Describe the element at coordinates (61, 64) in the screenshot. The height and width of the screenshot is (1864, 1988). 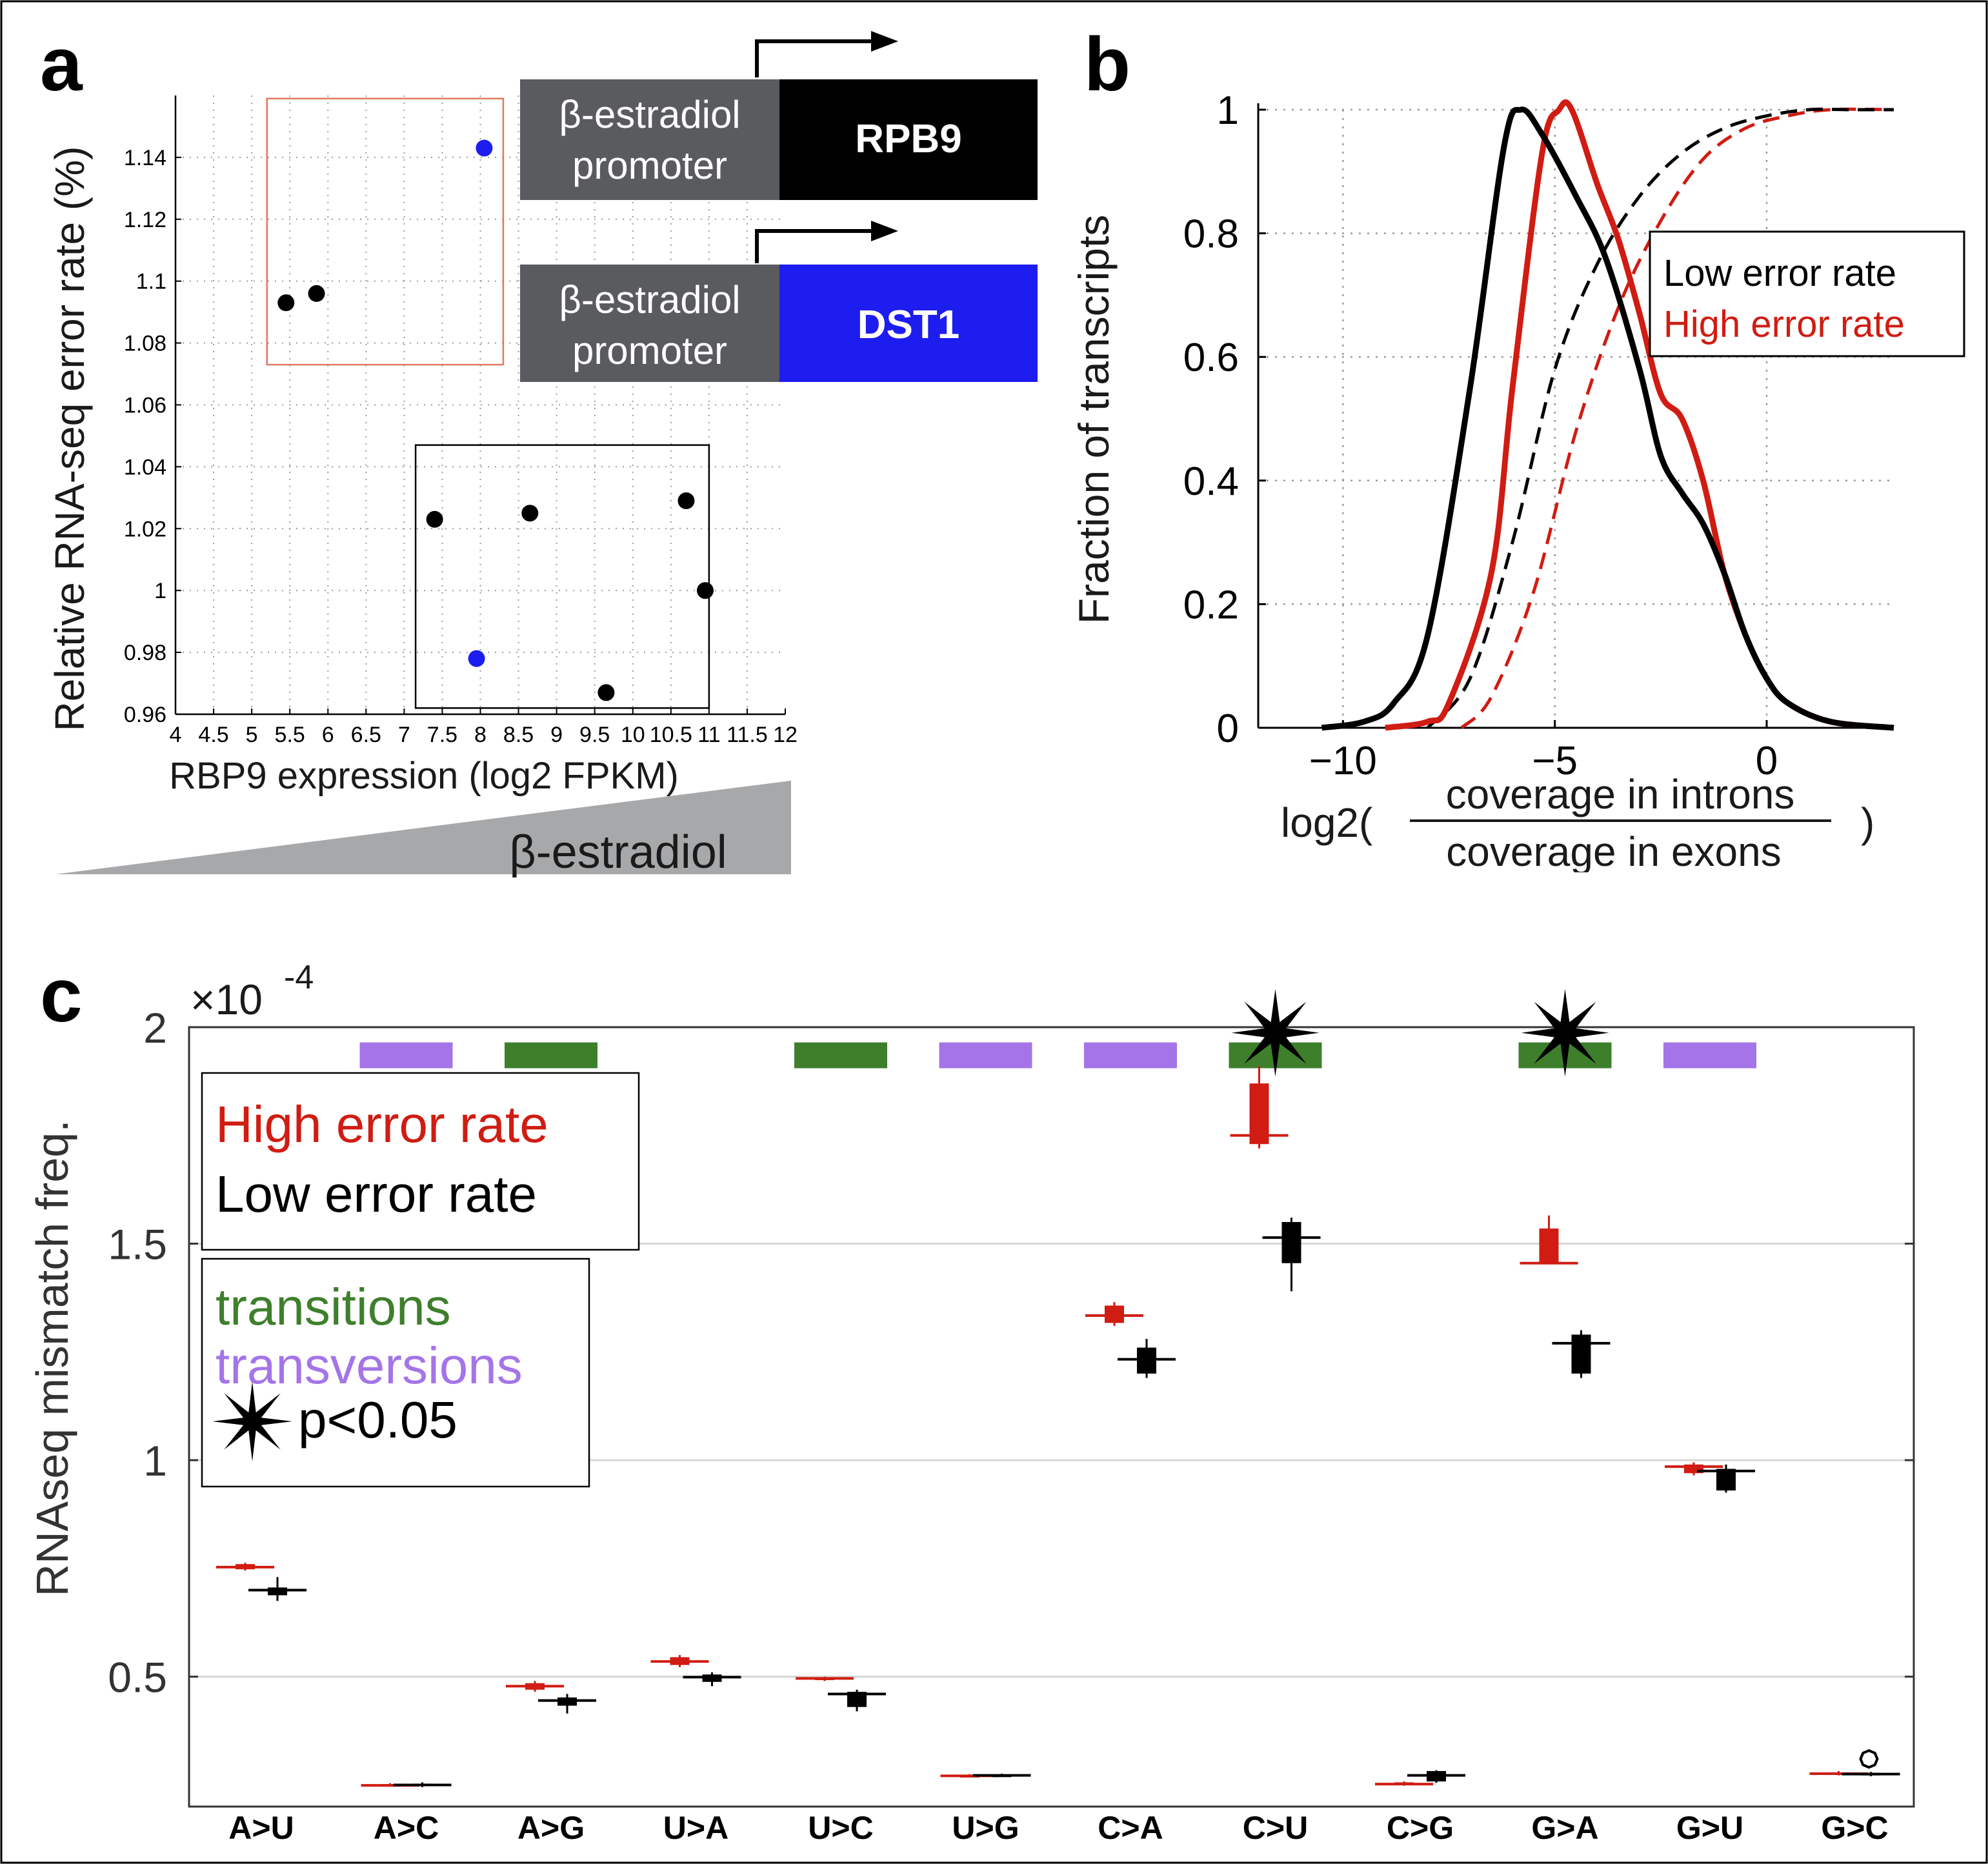
I see `panel-a-letter: a` at that location.